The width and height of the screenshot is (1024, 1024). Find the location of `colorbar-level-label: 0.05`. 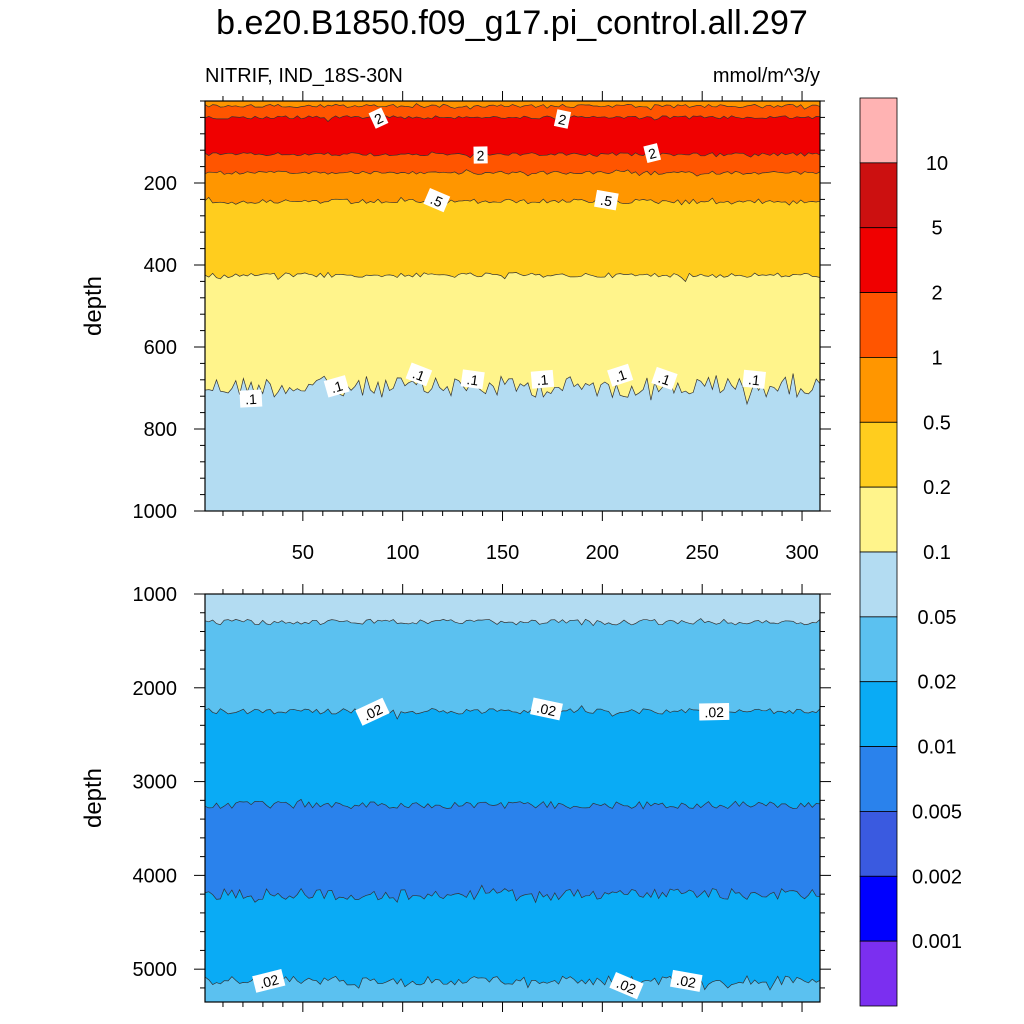

colorbar-level-label: 0.05 is located at coordinates (937, 618).